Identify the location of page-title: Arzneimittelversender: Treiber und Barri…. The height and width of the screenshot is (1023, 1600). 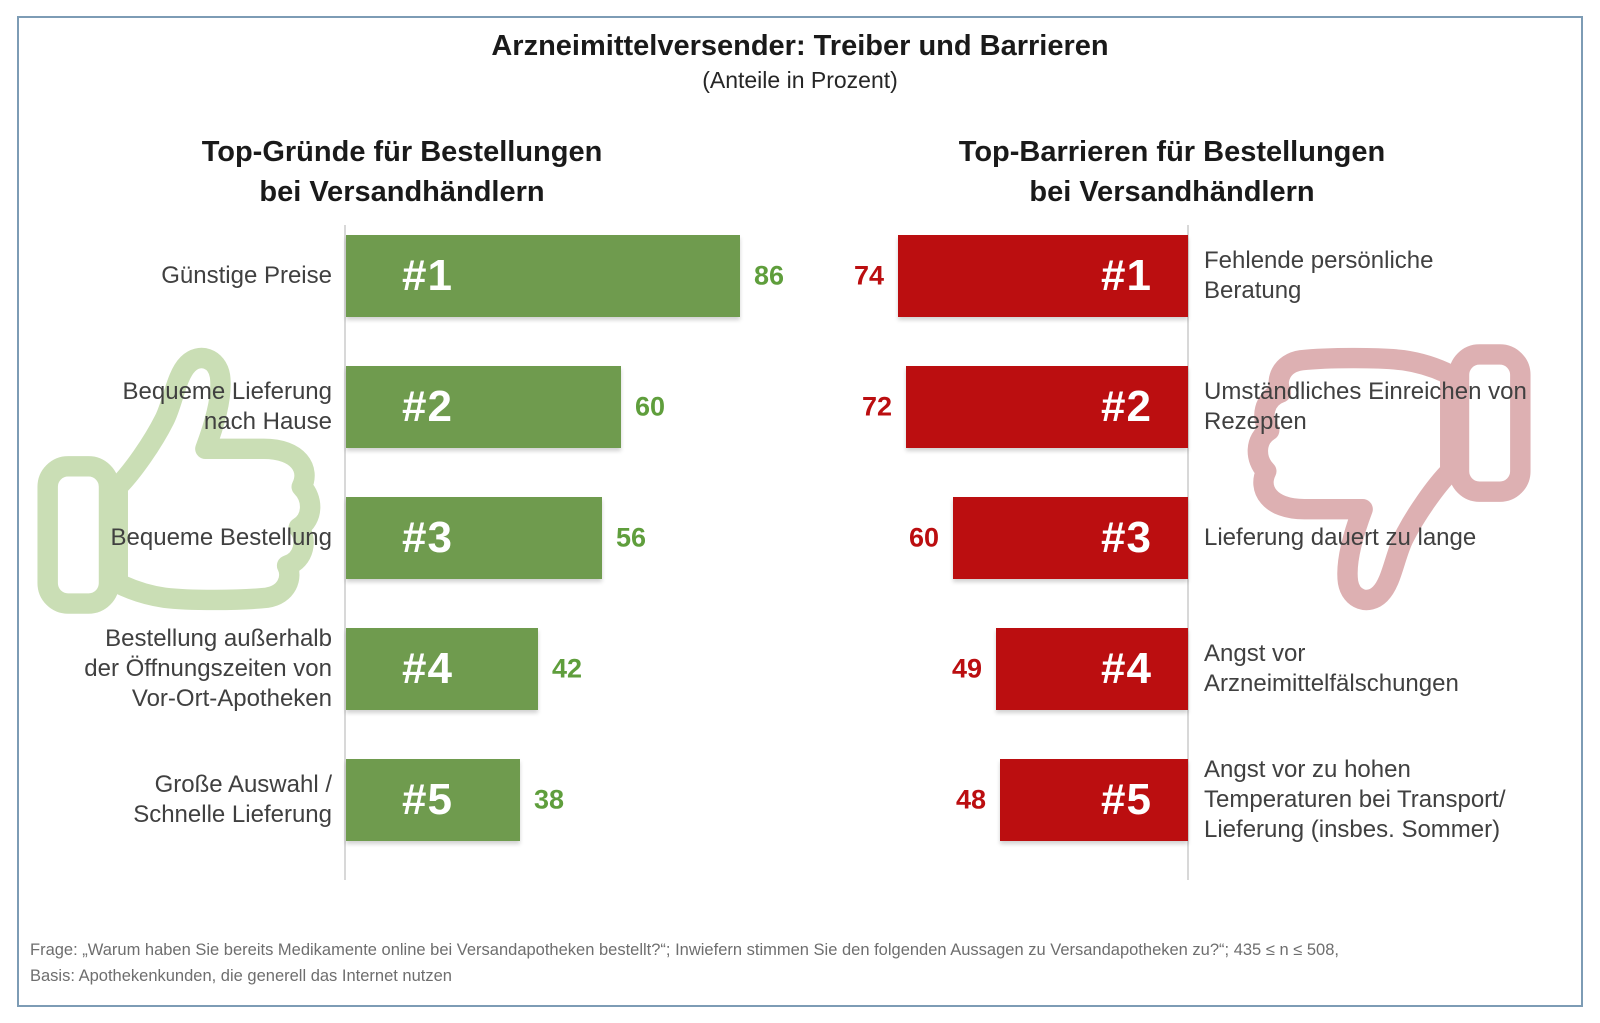
(800, 46).